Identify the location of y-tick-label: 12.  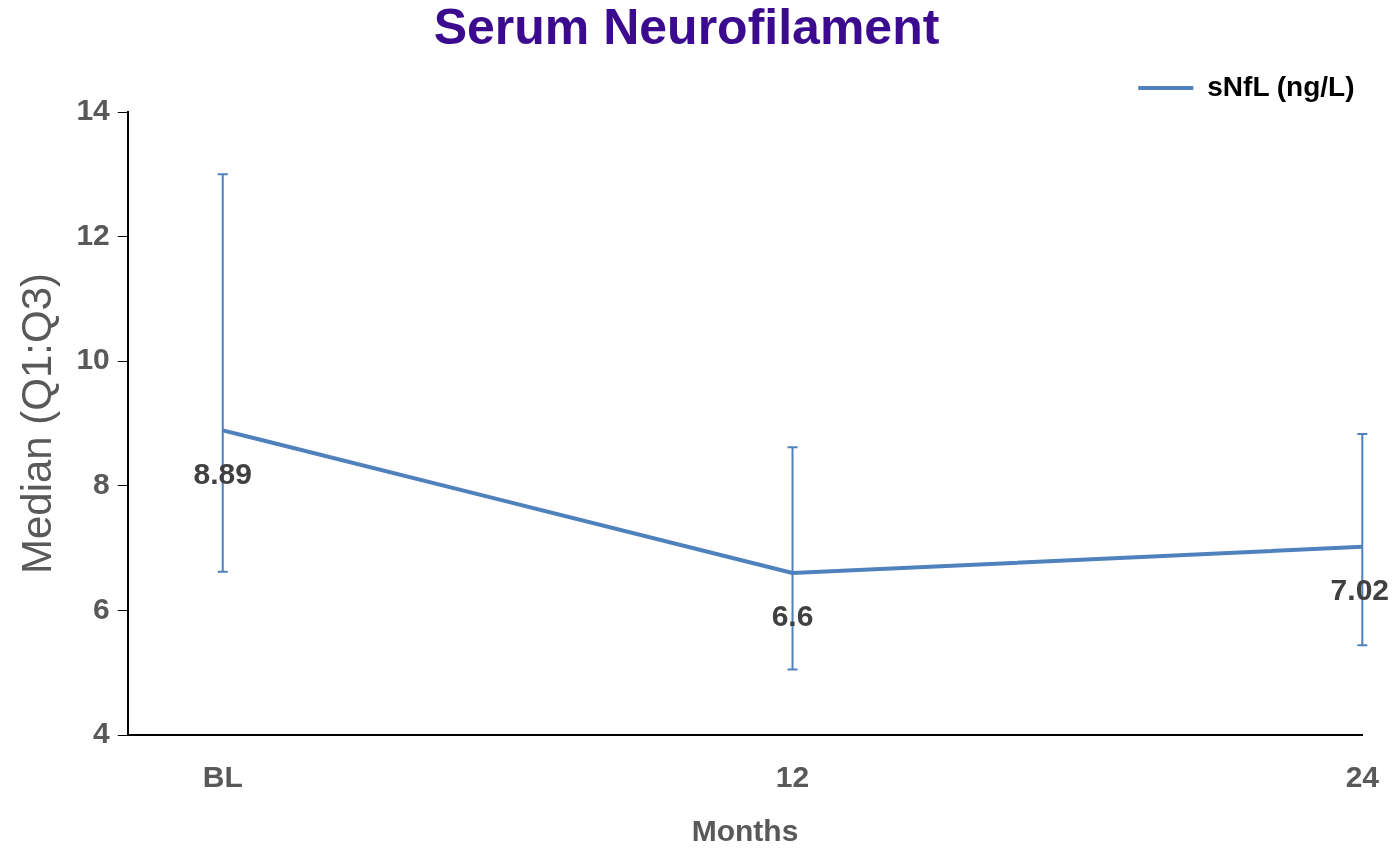
(93, 234).